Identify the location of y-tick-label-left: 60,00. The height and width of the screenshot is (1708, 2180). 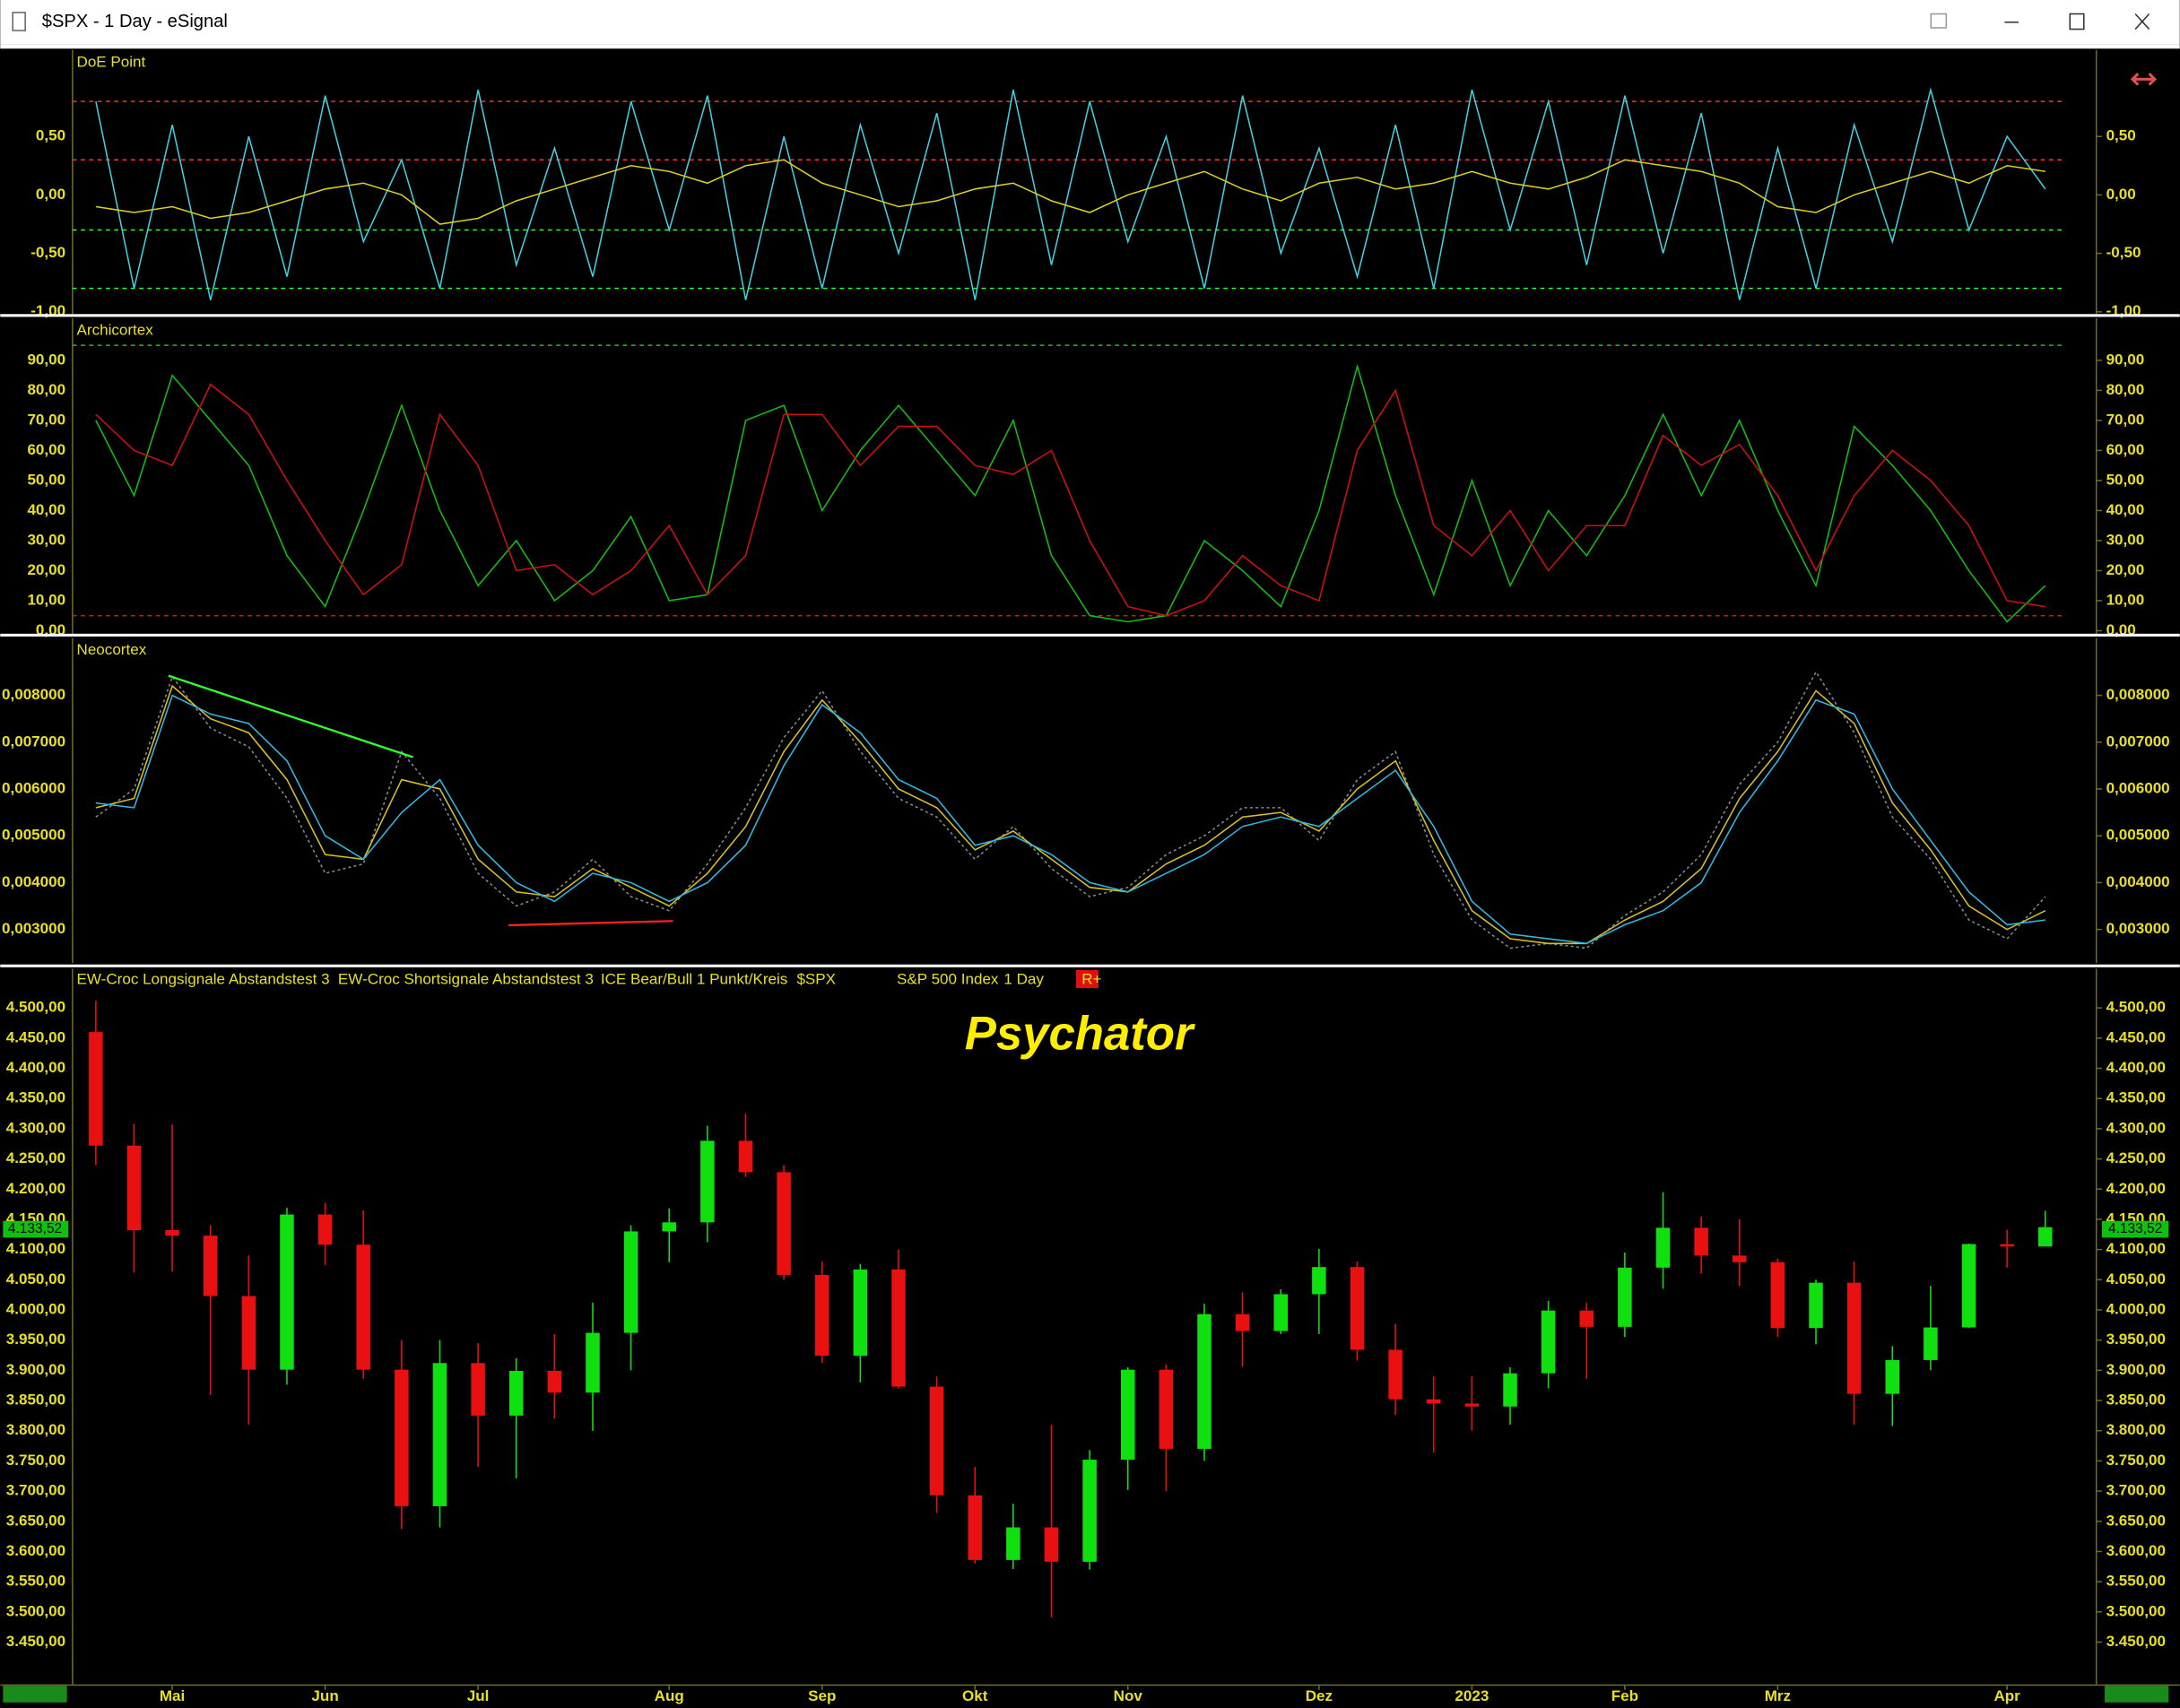
(46, 449).